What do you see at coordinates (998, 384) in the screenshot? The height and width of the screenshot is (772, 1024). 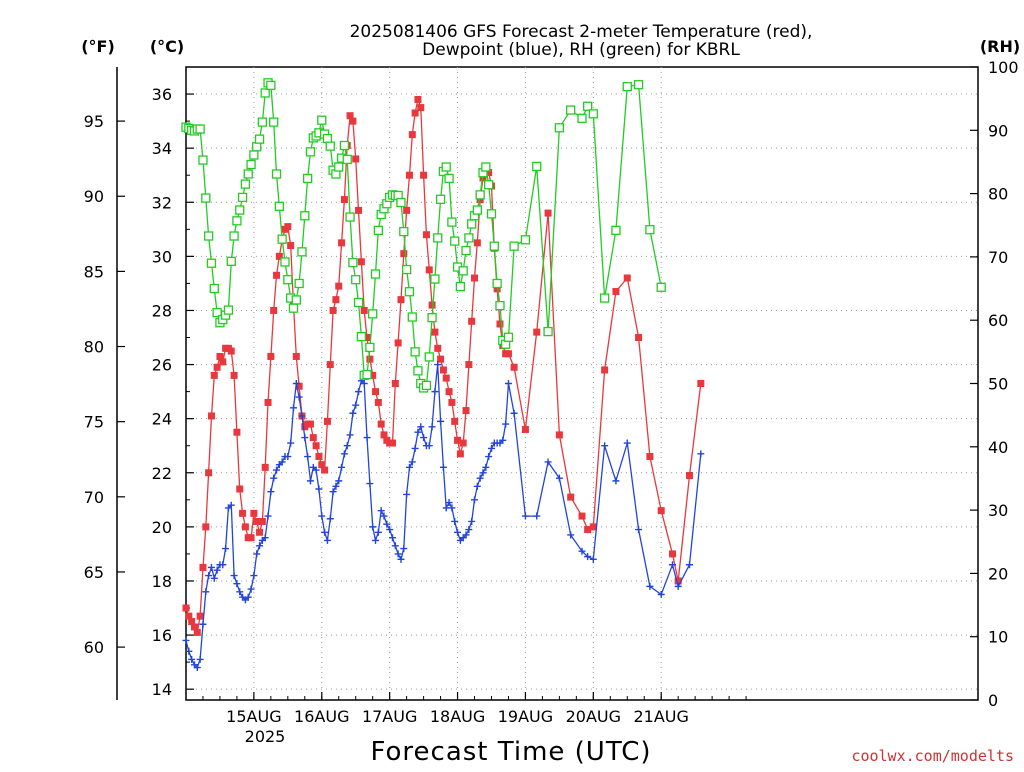 I see `tick-label-rh: 50` at bounding box center [998, 384].